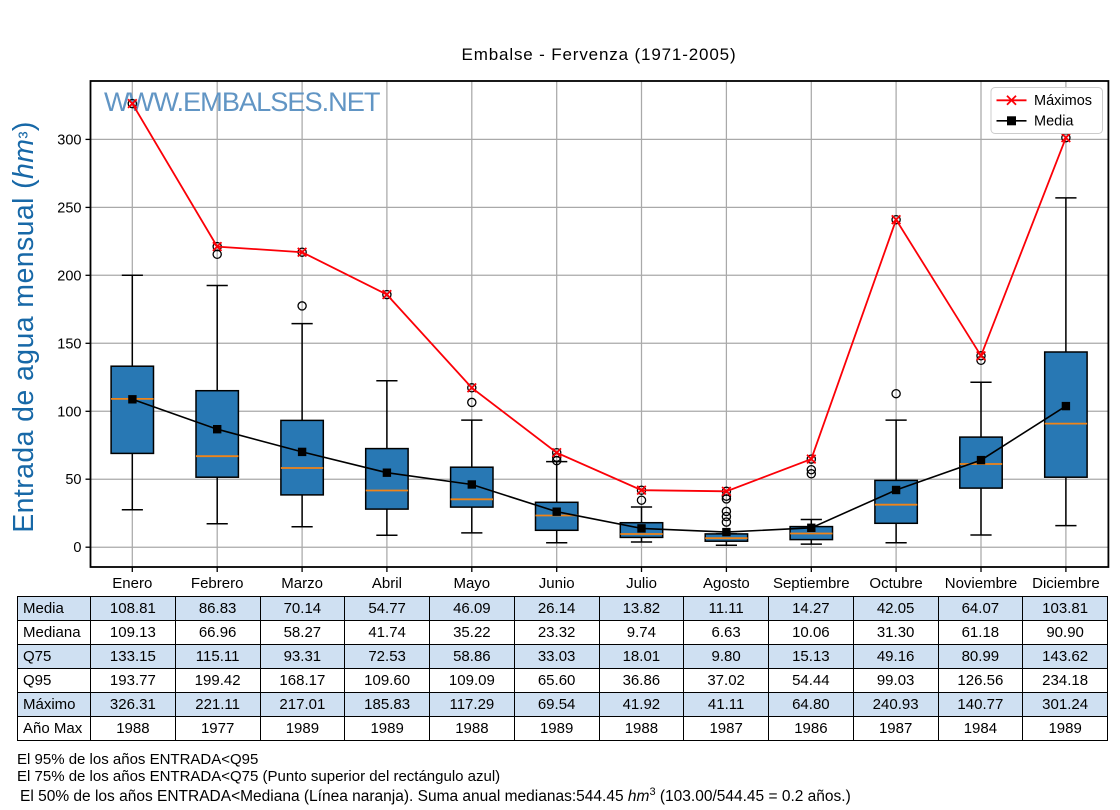 The width and height of the screenshot is (1120, 810). I want to click on svg-text: Agosto, so click(726, 583).